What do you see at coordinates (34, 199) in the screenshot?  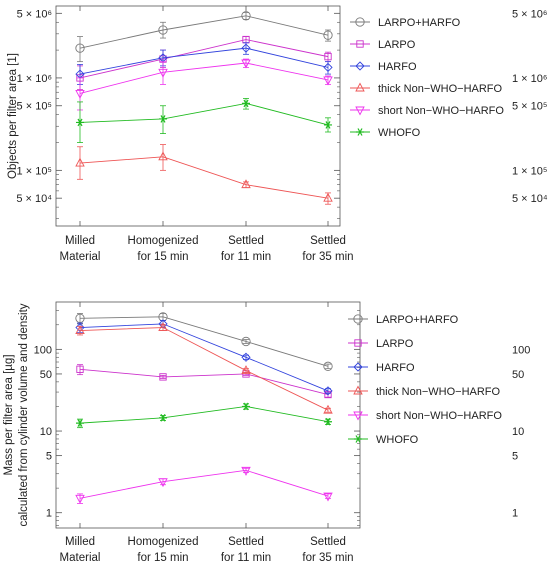 I see `y-tick-label: 5 × 10⁴` at bounding box center [34, 199].